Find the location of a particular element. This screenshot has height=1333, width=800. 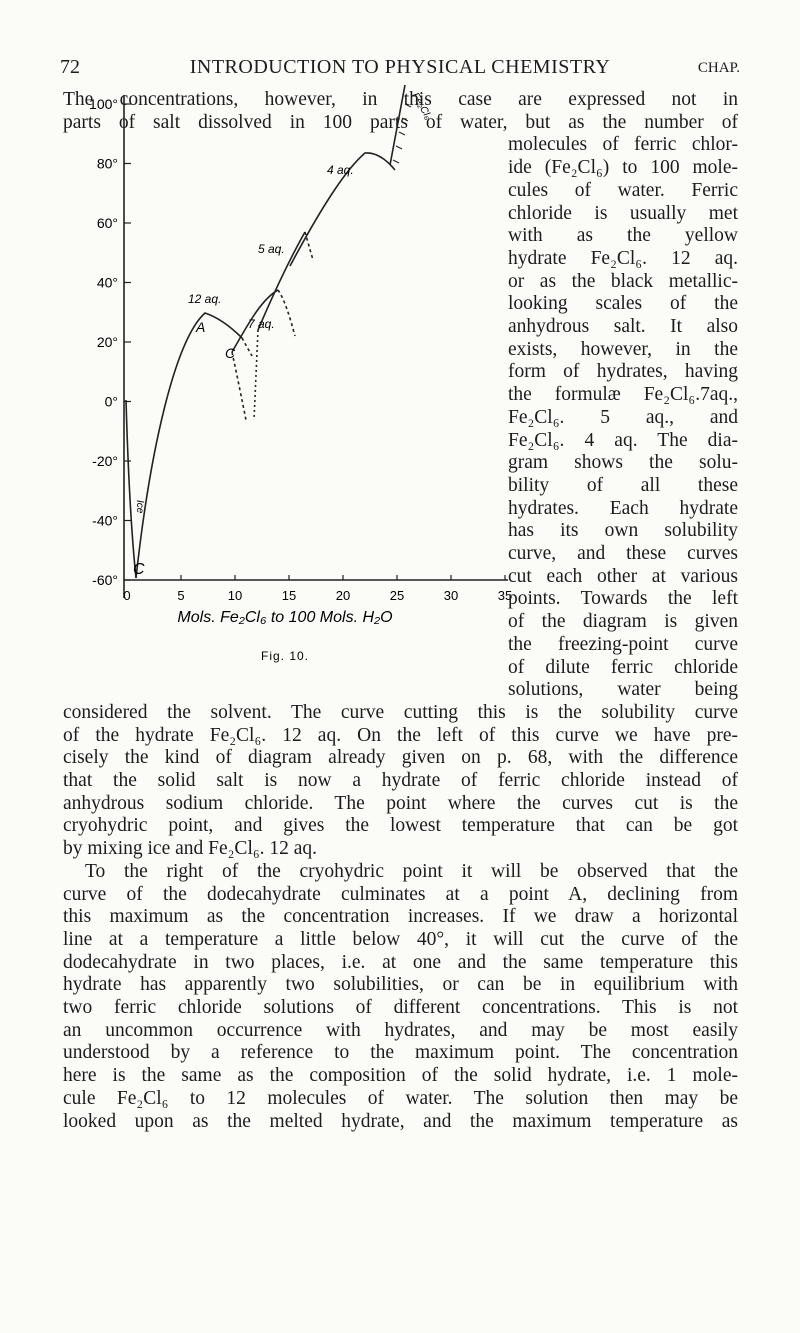

y-tick-label: 40° is located at coordinates (107, 283).